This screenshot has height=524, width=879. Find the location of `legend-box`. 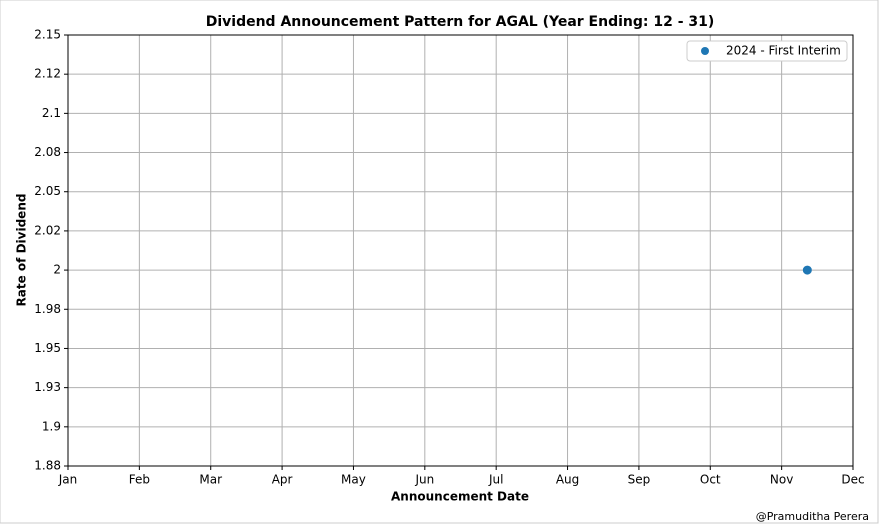

legend-box is located at coordinates (767, 51).